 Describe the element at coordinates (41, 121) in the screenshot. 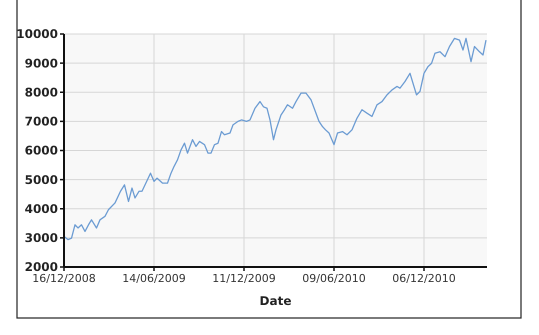

I see `y-tick-label: 7000` at that location.